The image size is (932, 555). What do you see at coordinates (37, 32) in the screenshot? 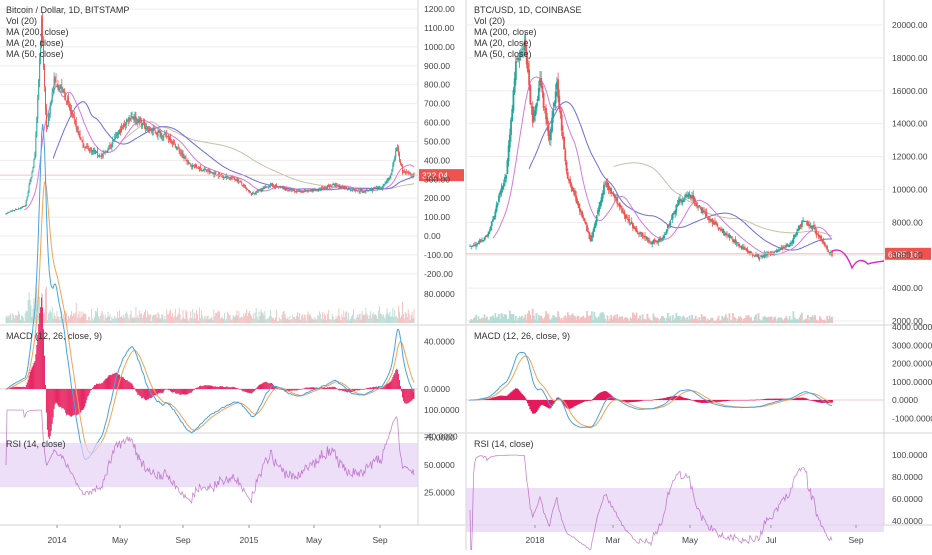
I see `left-study-ma200: MA (200, close)` at bounding box center [37, 32].